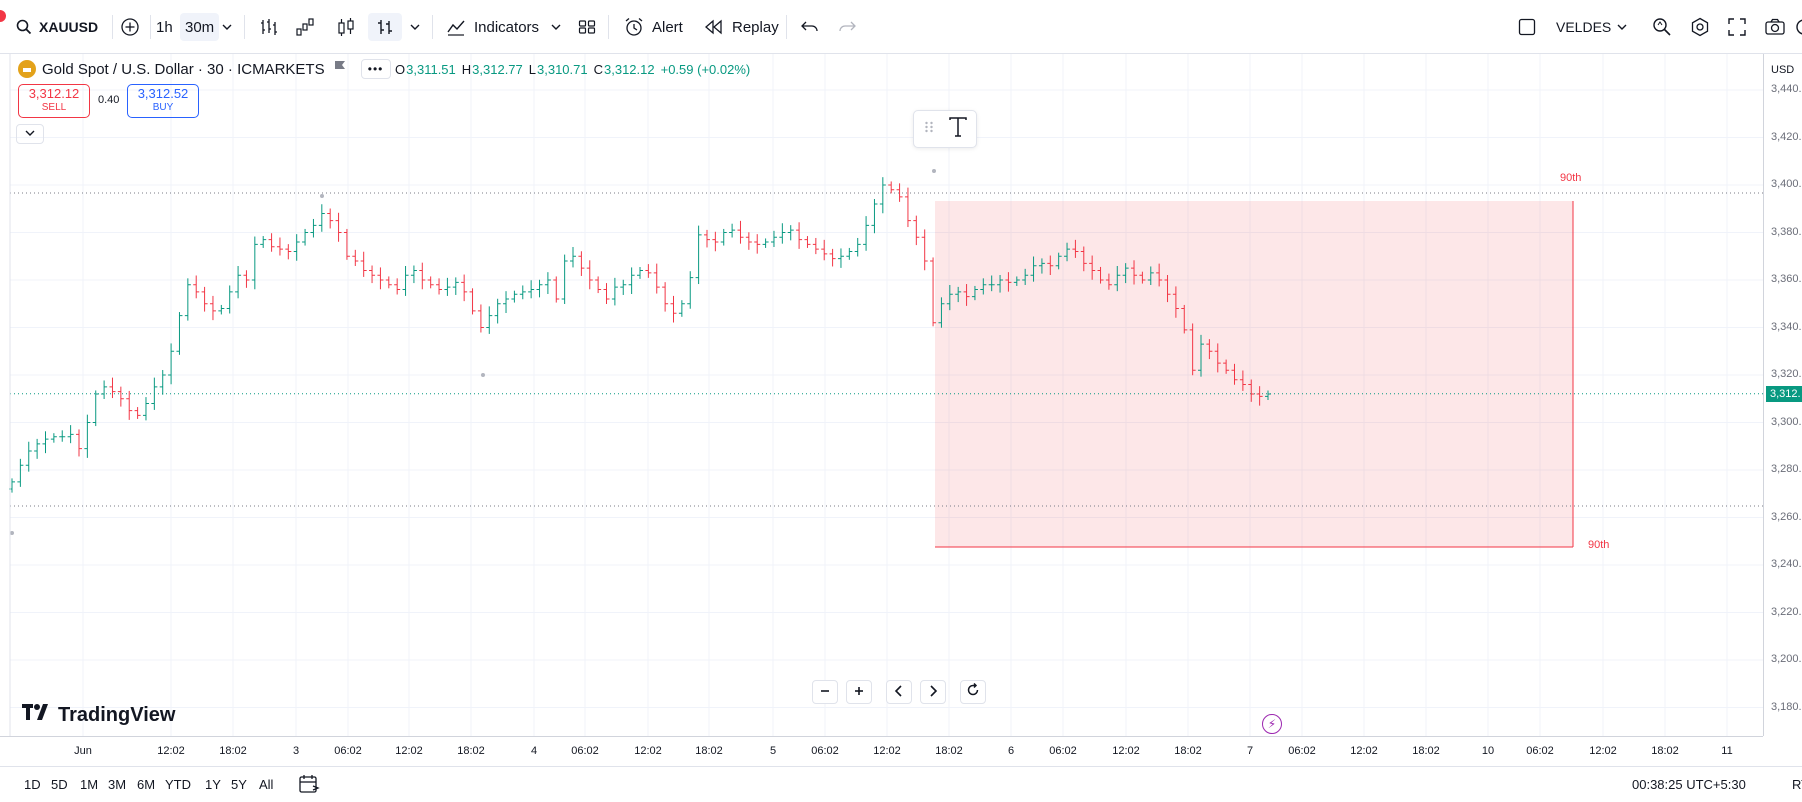 The width and height of the screenshot is (1802, 802). What do you see at coordinates (163, 101) in the screenshot?
I see `buy-button: 3,312.52 BUY` at bounding box center [163, 101].